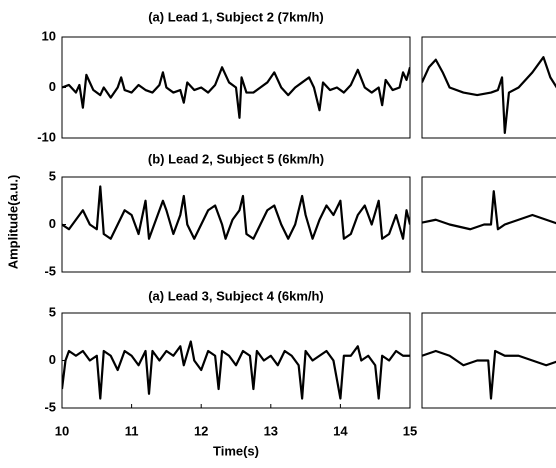 This screenshot has width=556, height=468. Describe the element at coordinates (201, 430) in the screenshot. I see `x-tick-label: 12` at that location.